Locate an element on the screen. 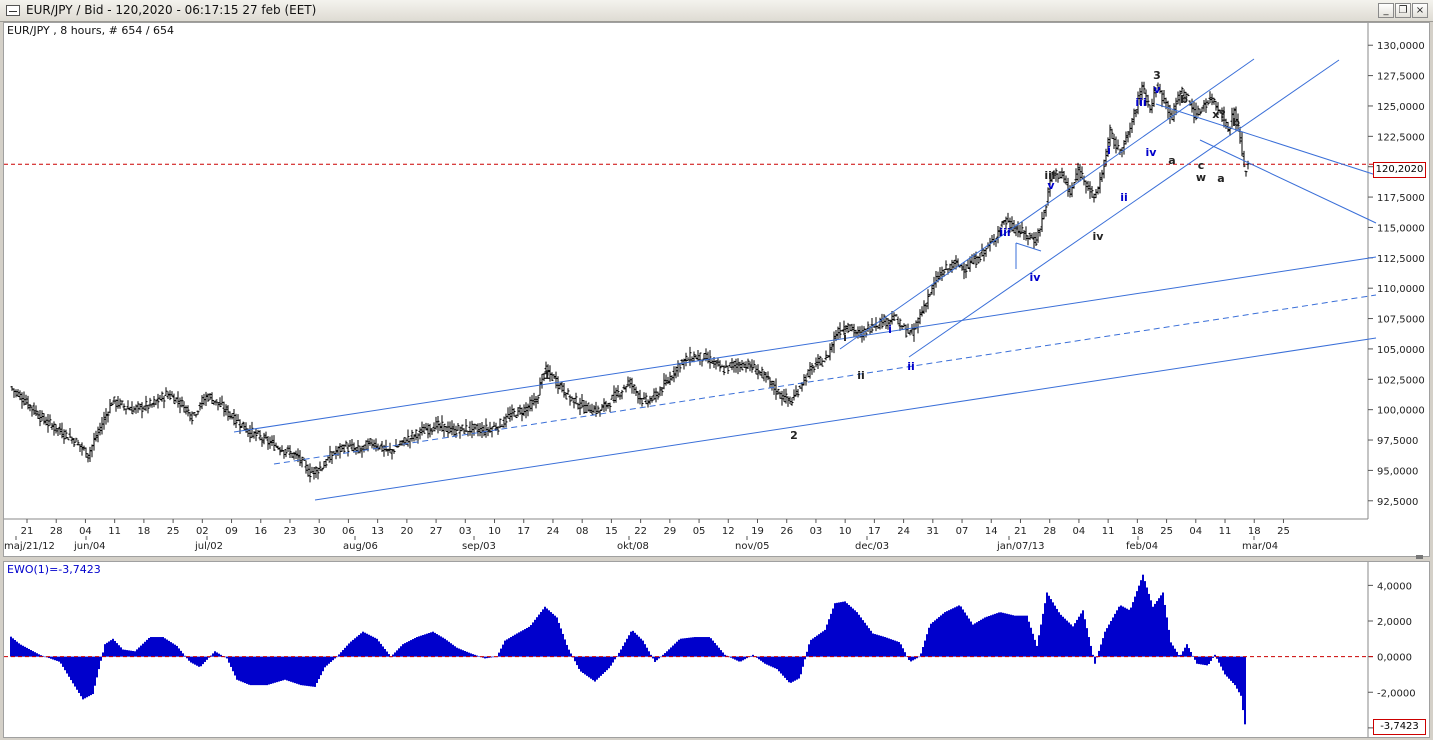 Image resolution: width=1433 pixels, height=740 pixels. month-label: mar/04 is located at coordinates (1260, 546).